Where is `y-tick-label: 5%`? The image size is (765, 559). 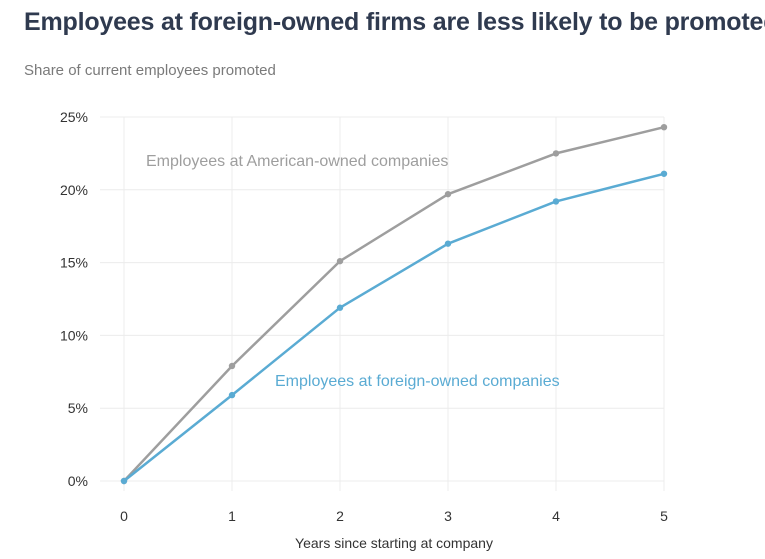
y-tick-label: 5% is located at coordinates (78, 408).